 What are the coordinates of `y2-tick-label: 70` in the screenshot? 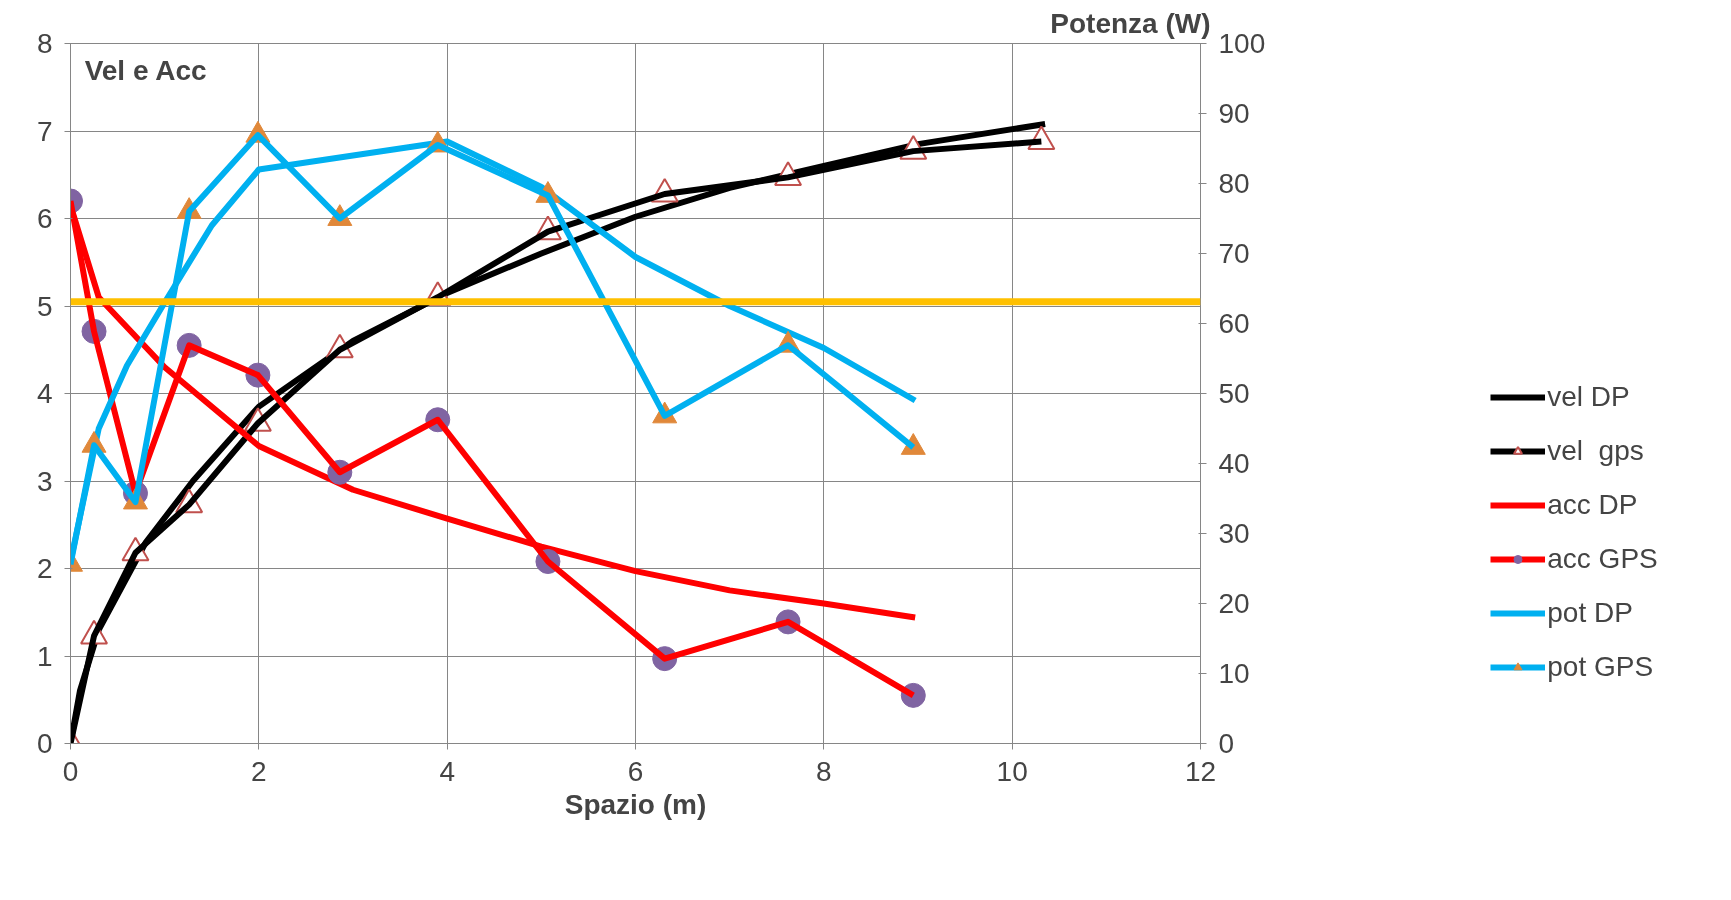 It's located at (1234, 253).